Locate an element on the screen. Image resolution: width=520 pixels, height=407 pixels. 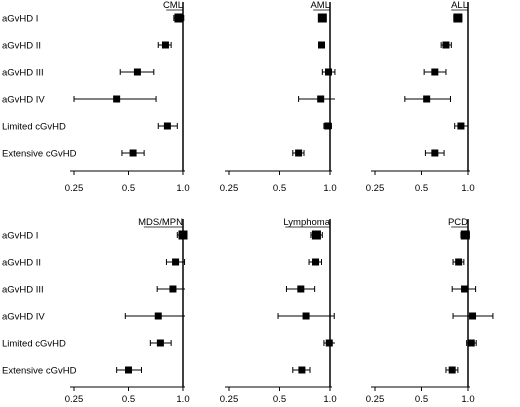
panel-2-title: AML is located at coordinates (320, 5).